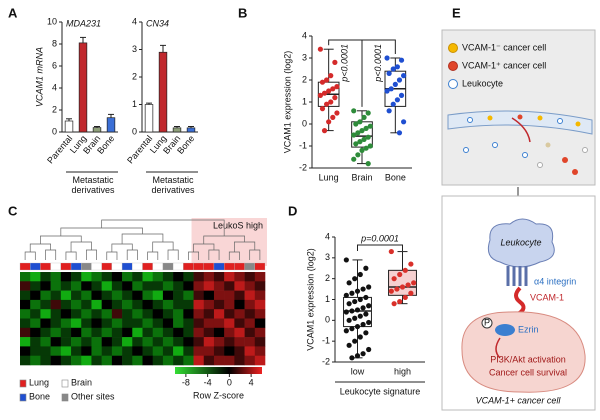 This screenshot has height=420, width=600. What do you see at coordinates (326, 361) in the screenshot?
I see `y-tick-label: -2` at bounding box center [326, 361].